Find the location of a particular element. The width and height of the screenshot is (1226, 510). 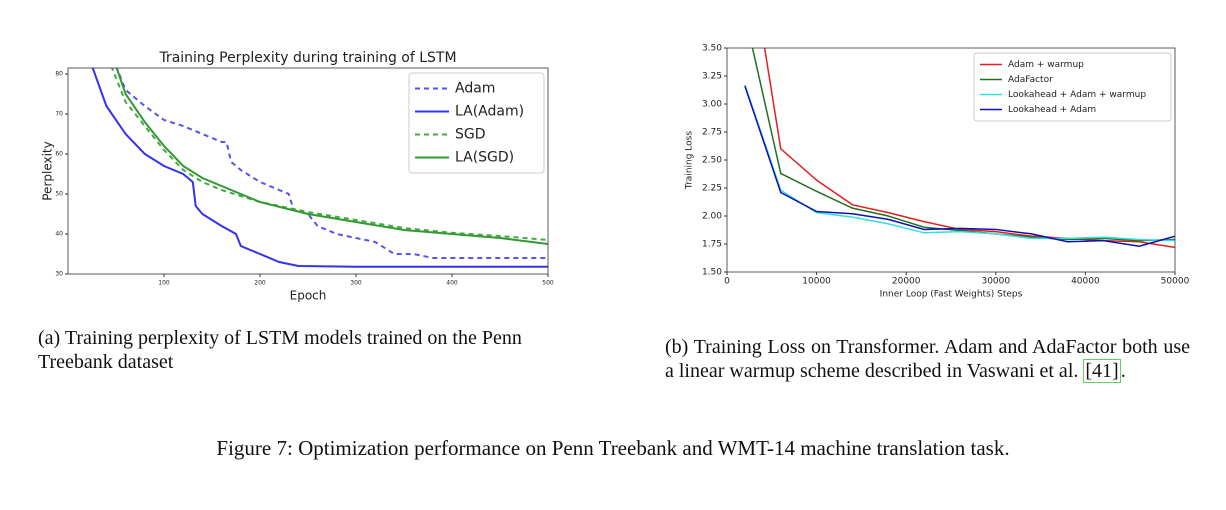

y-tick-label: 3.00 is located at coordinates (712, 105).